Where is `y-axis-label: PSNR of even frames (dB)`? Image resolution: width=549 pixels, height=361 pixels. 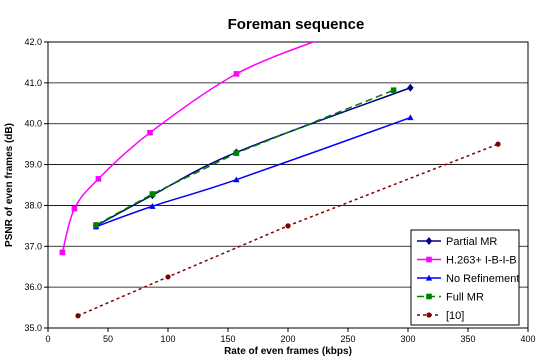 y-axis-label: PSNR of even frames (dB) is located at coordinates (9, 185).